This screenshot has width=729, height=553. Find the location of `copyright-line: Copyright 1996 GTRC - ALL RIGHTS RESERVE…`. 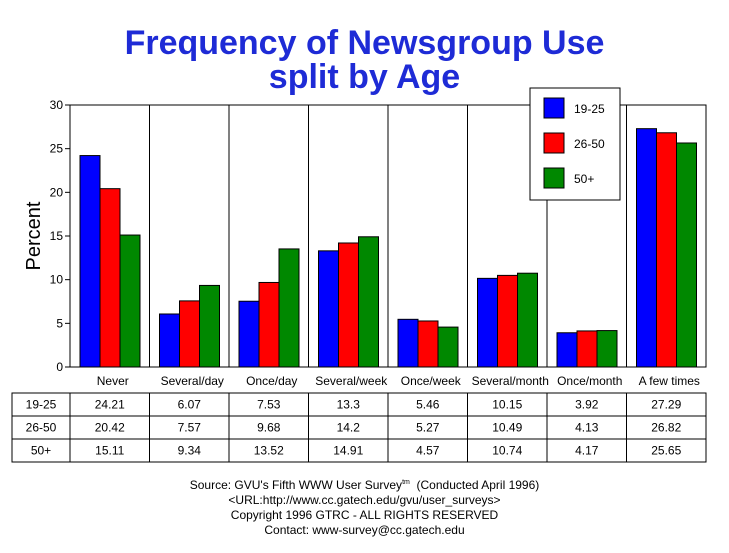

copyright-line: Copyright 1996 GTRC - ALL RIGHTS RESERVE… is located at coordinates (364, 515).